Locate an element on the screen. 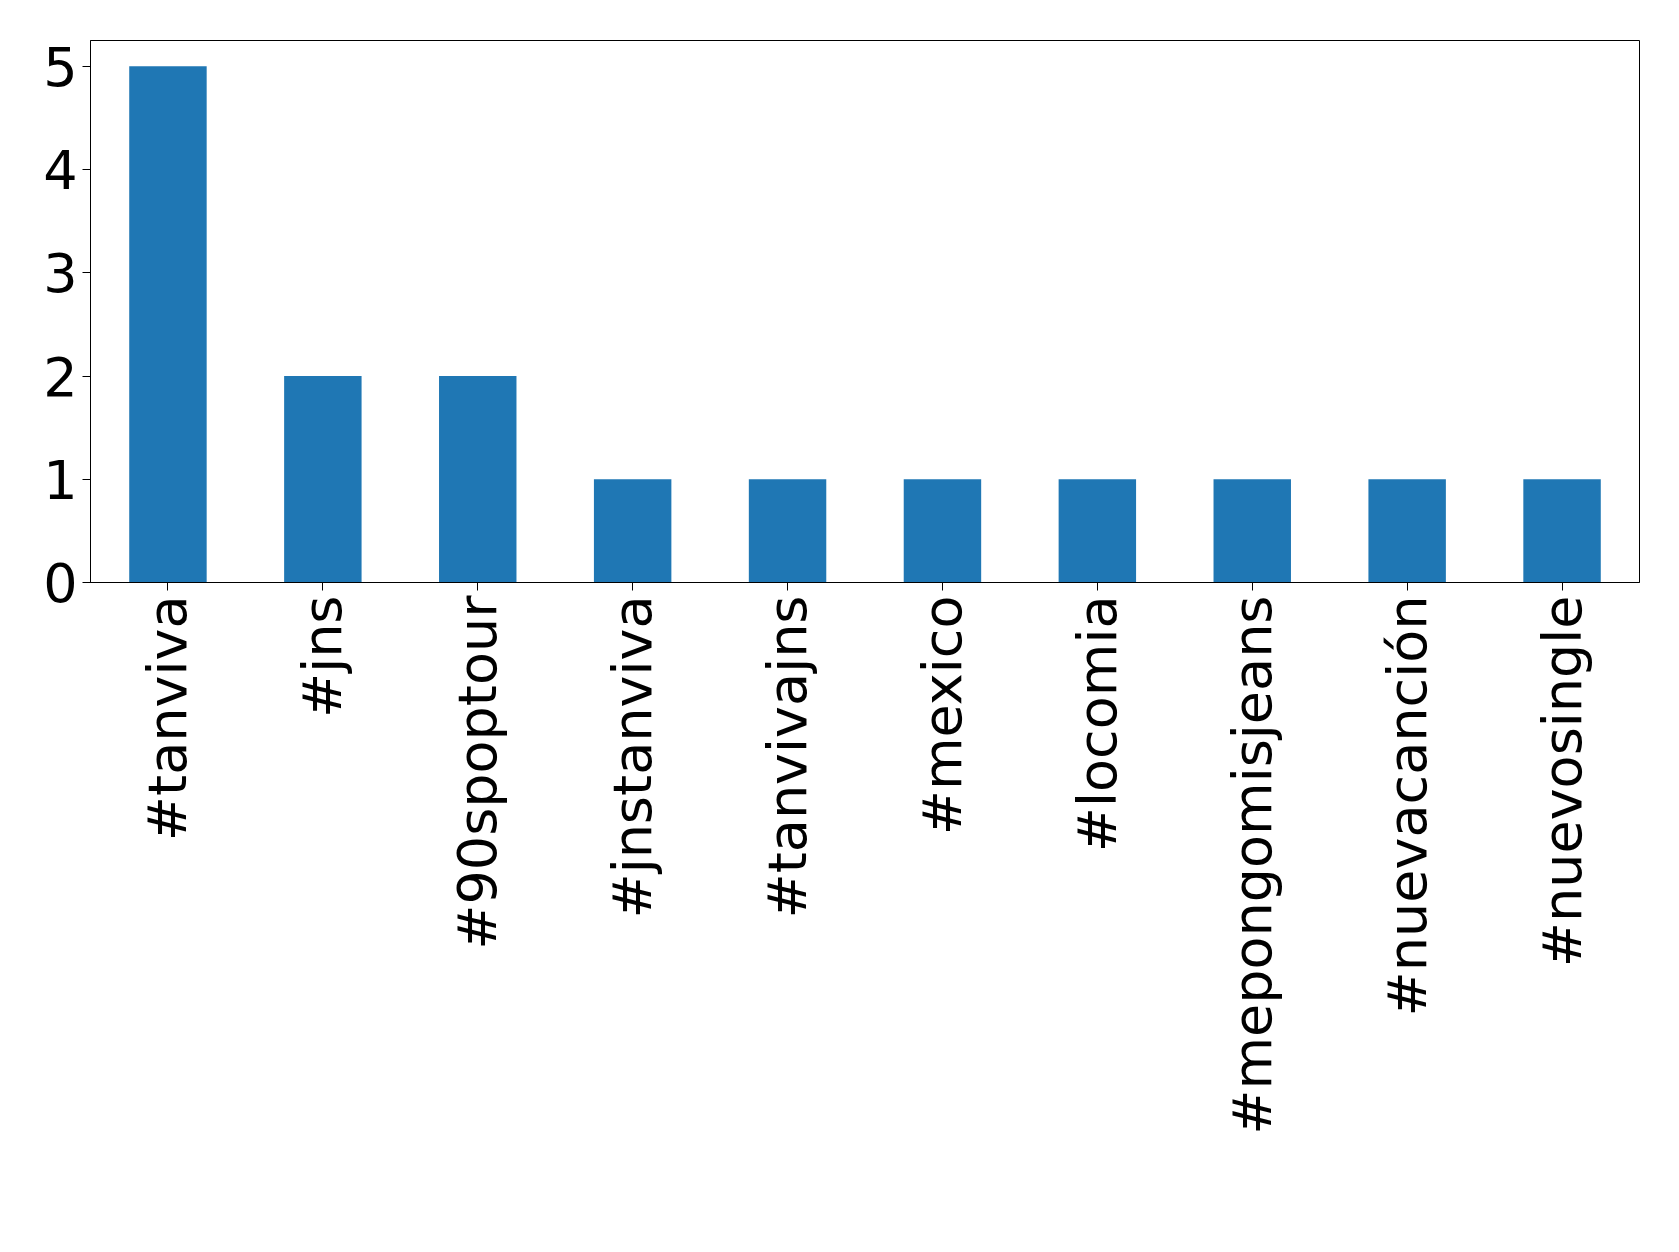 The height and width of the screenshot is (1252, 1679). x-tick-label: #90spoptour is located at coordinates (478, 772).